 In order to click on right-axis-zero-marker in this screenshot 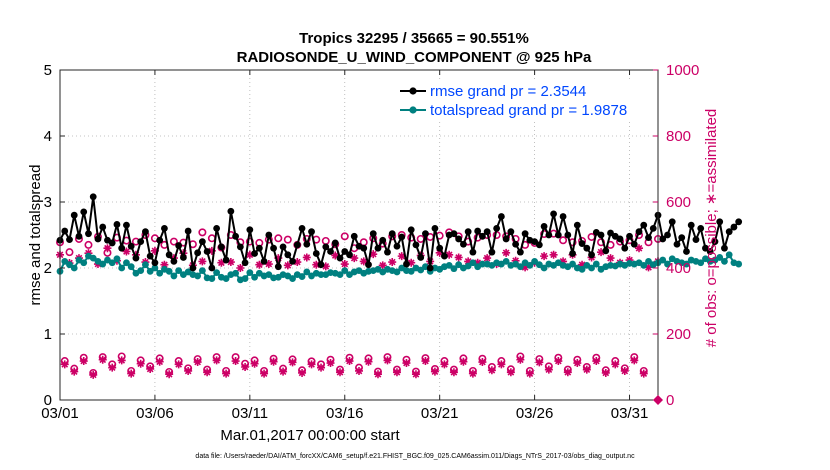, I will do `click(658, 400)`.